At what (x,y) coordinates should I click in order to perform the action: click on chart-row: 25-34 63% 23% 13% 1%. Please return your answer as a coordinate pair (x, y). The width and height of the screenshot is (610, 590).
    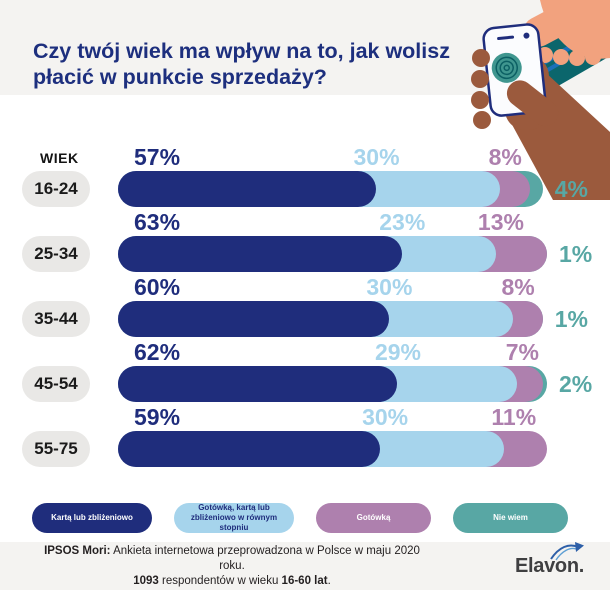
    Looking at the image, I should click on (305, 242).